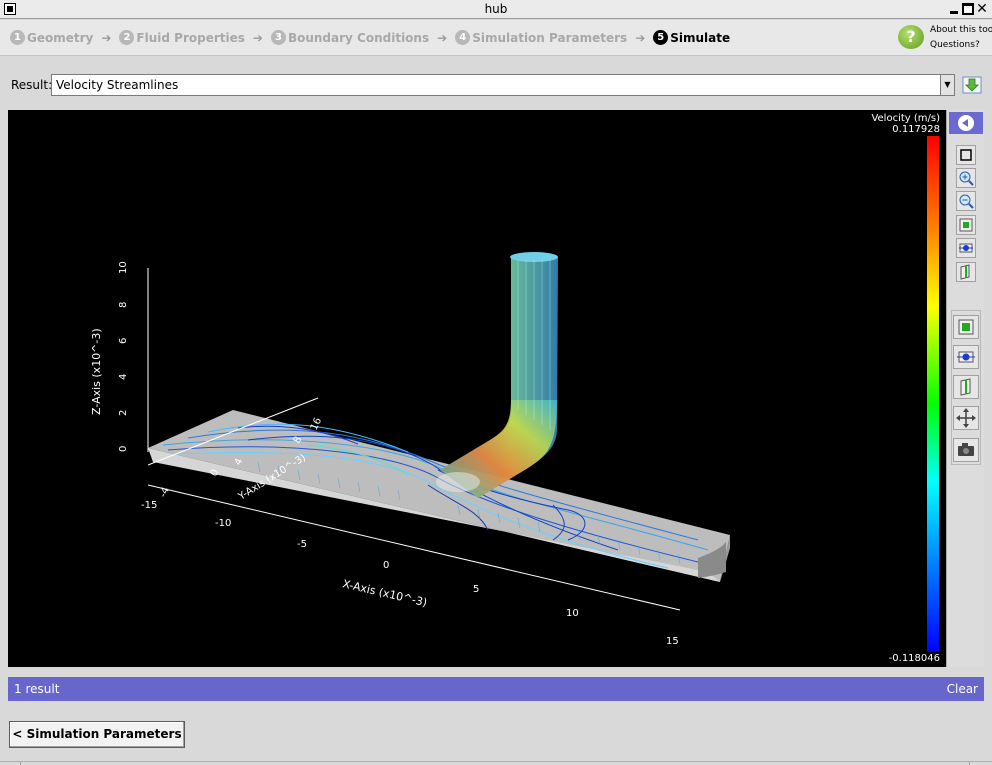 The image size is (992, 765). Describe the element at coordinates (914, 658) in the screenshot. I see `legend-min-value: -0.118046` at that location.